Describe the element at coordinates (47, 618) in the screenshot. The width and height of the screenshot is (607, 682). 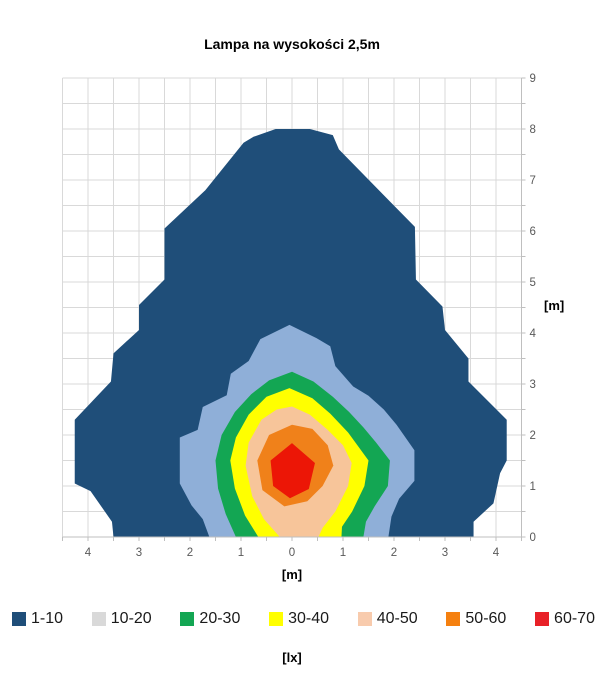
I see `legend-label: 1-10` at that location.